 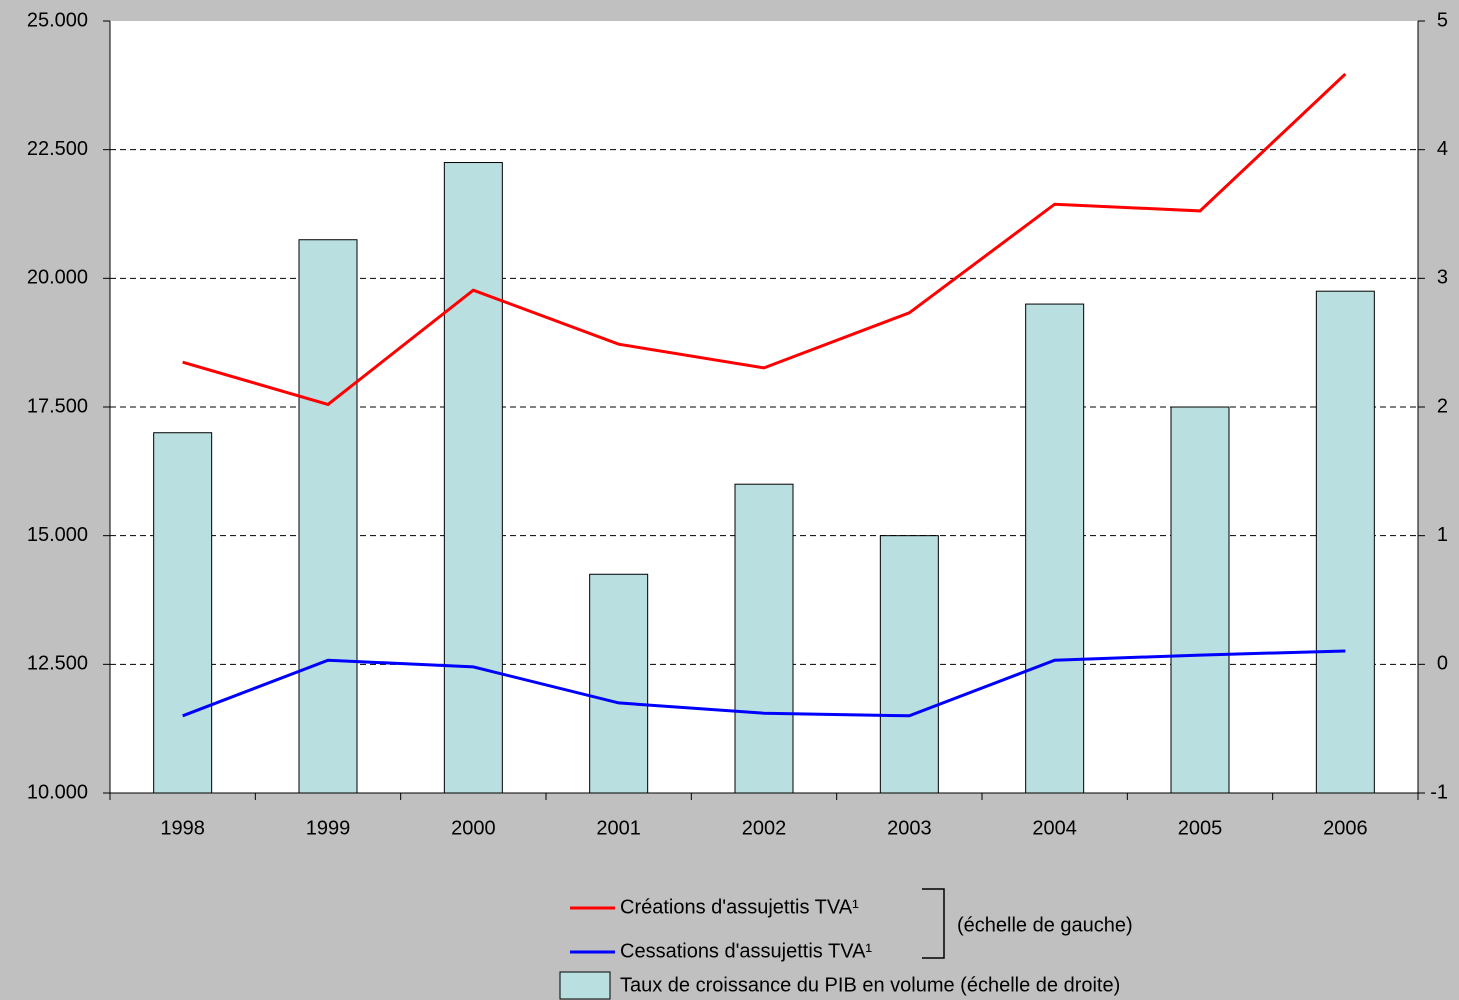 What do you see at coordinates (1442, 664) in the screenshot?
I see `y2-tick-label: 0` at bounding box center [1442, 664].